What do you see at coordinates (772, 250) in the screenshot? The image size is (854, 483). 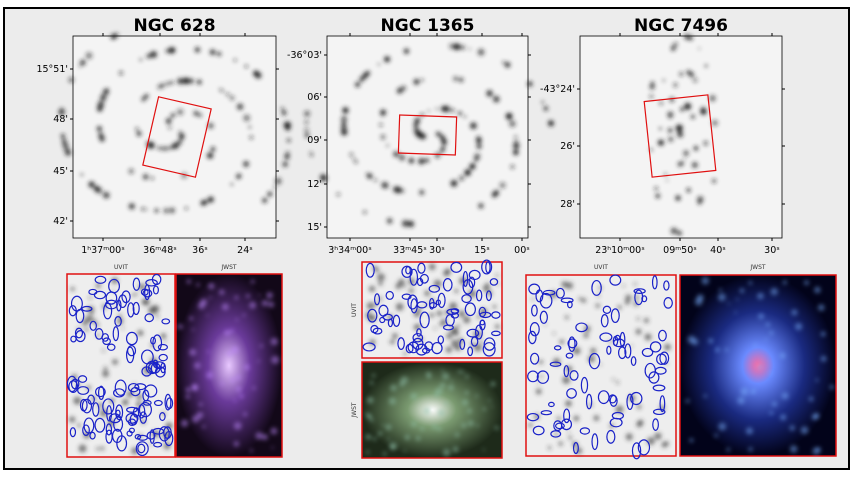 I see `x-tick-label: 30ˢ` at bounding box center [772, 250].